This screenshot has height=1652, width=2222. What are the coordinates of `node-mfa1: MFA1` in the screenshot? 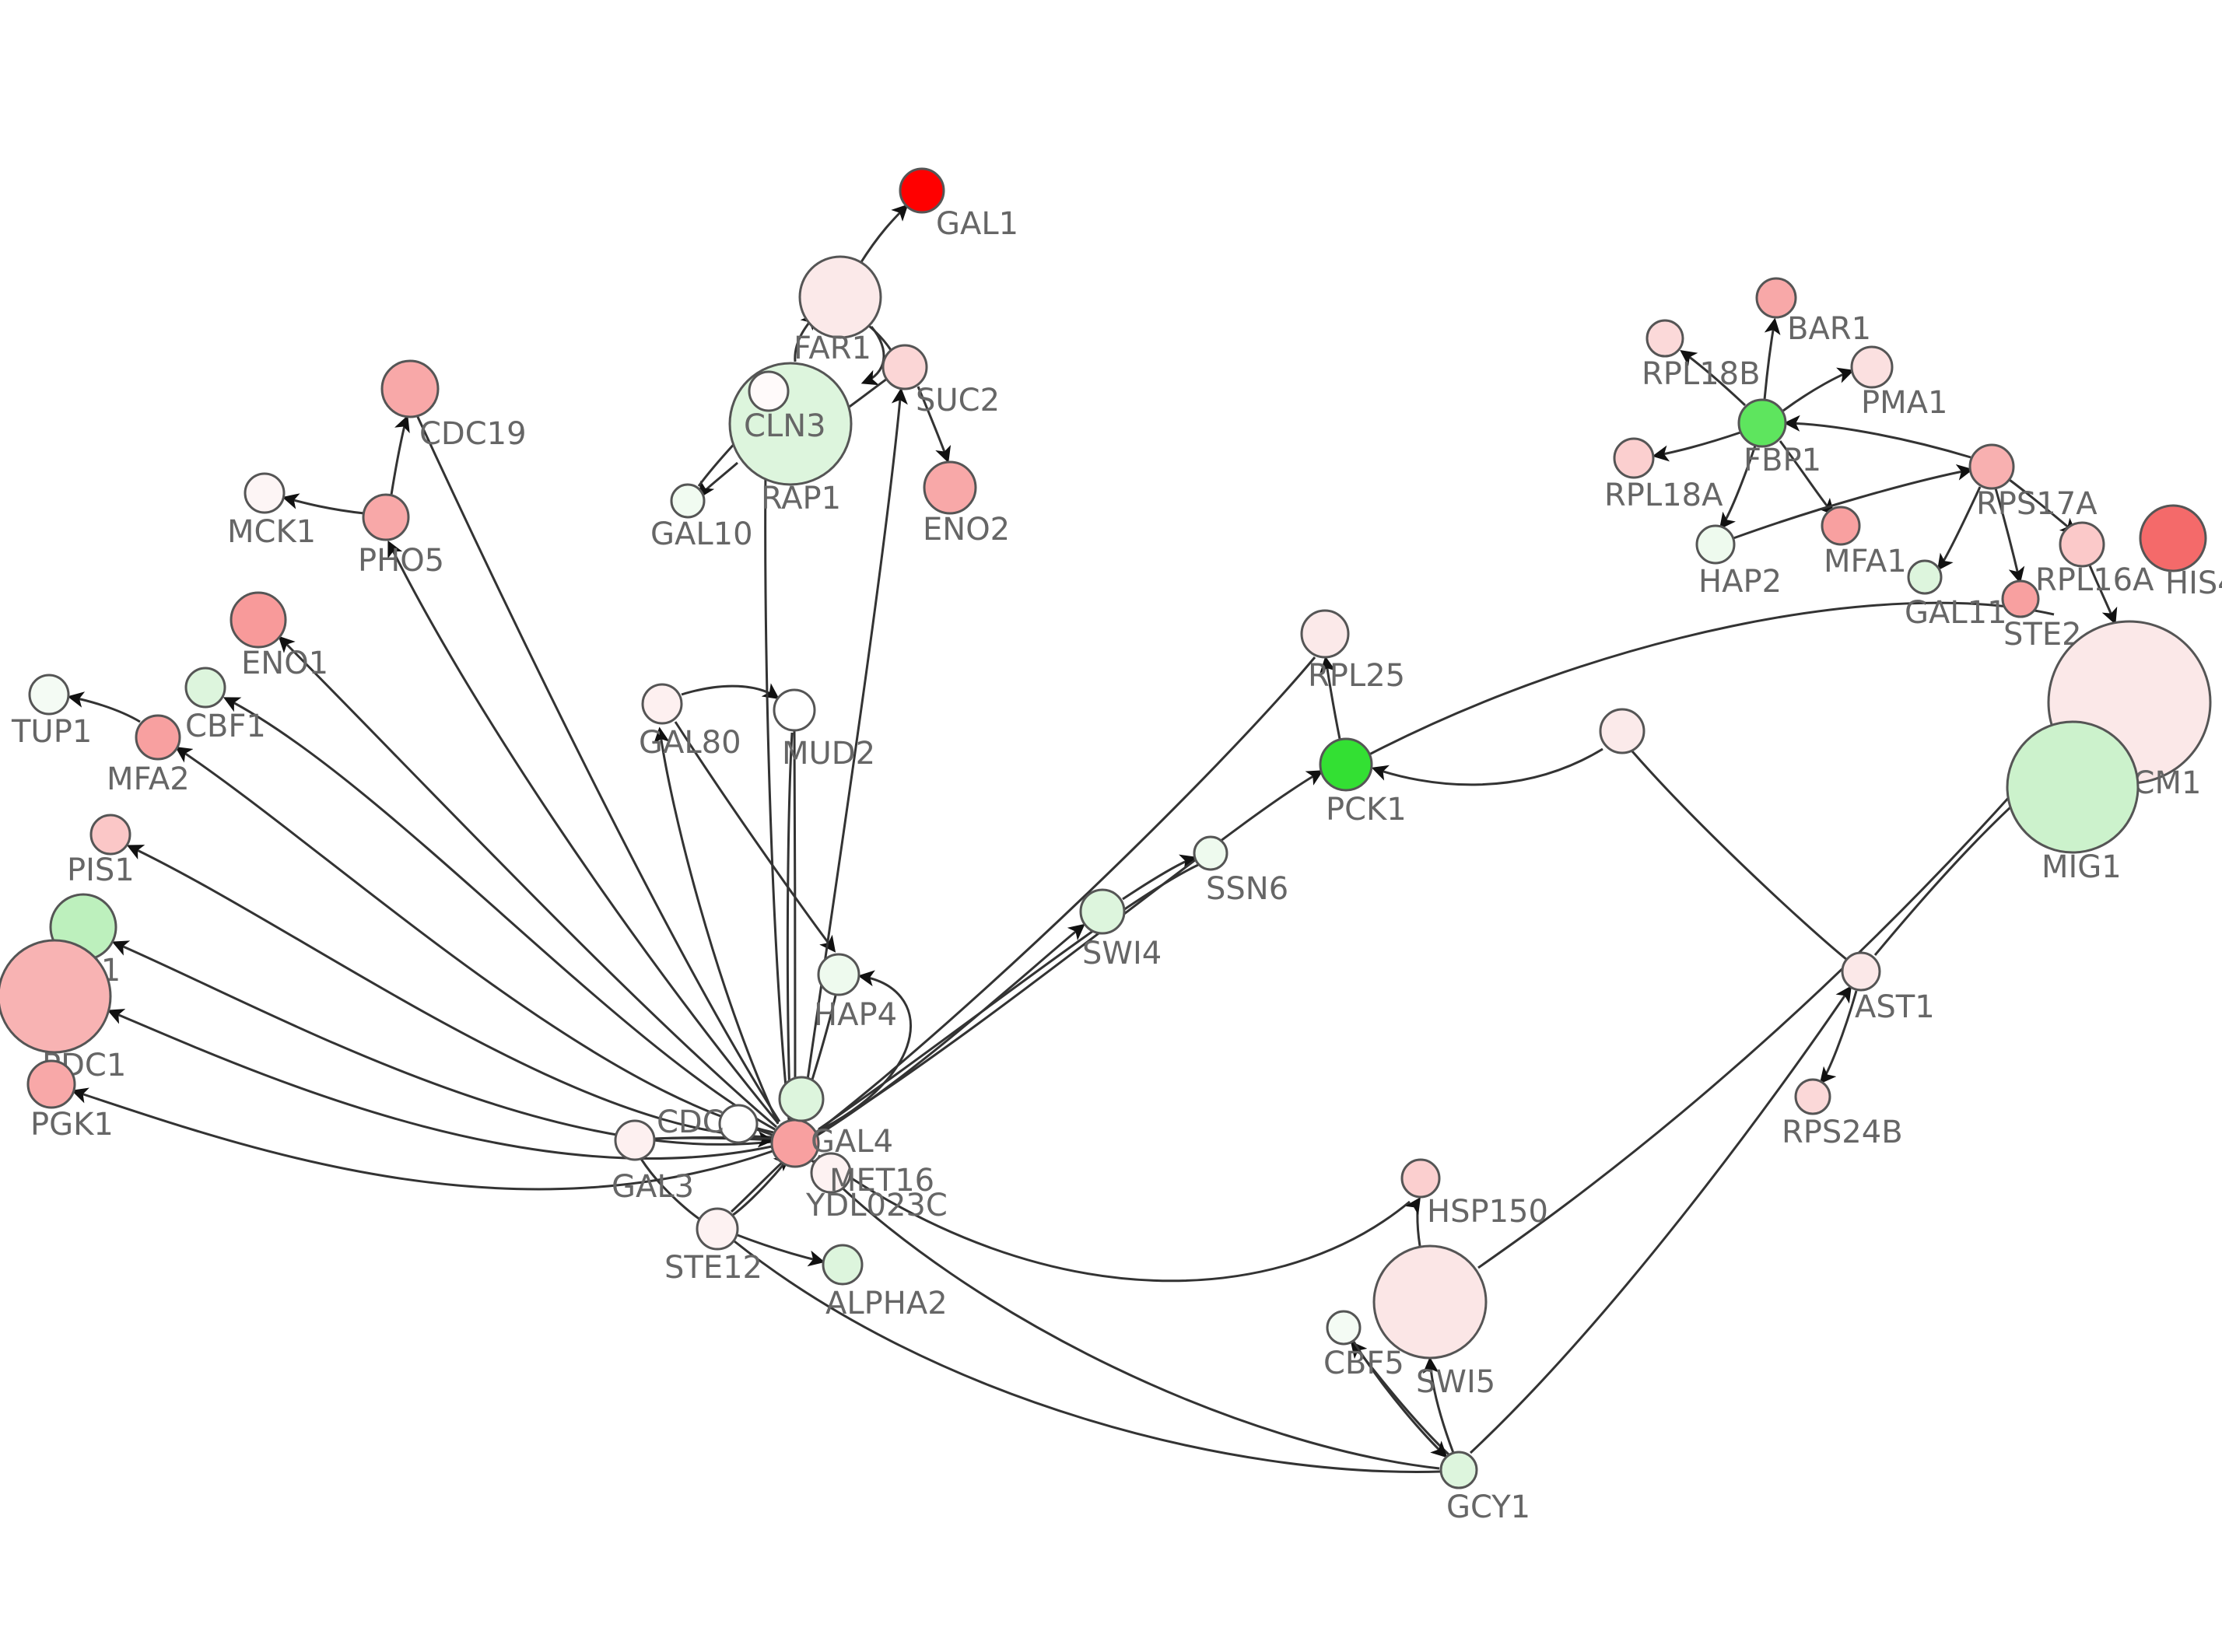 It's located at (1864, 542).